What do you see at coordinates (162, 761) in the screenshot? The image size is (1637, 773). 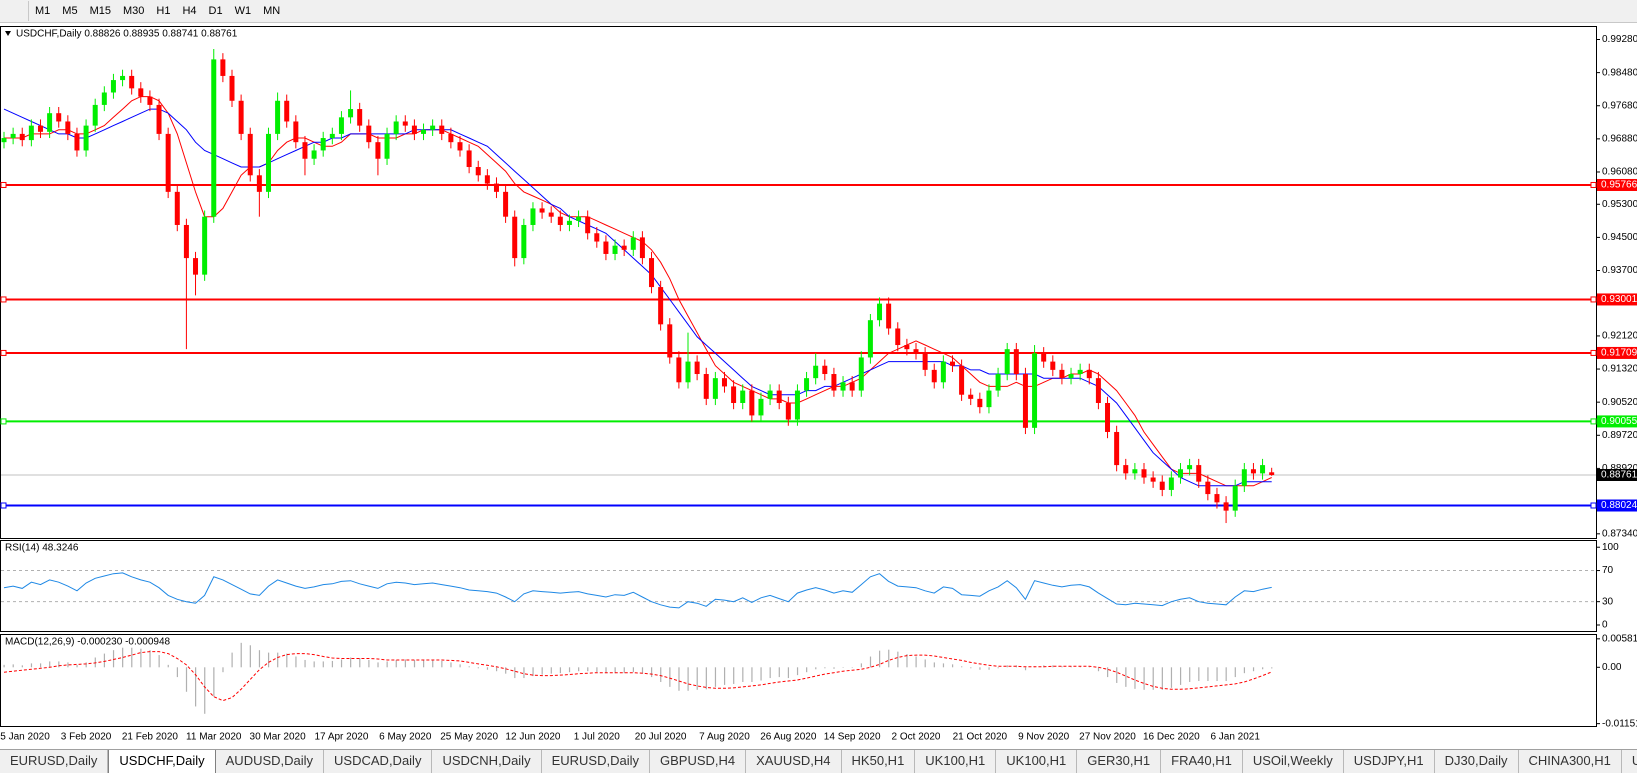 I see `chart-tab: USDCHF,Daily` at bounding box center [162, 761].